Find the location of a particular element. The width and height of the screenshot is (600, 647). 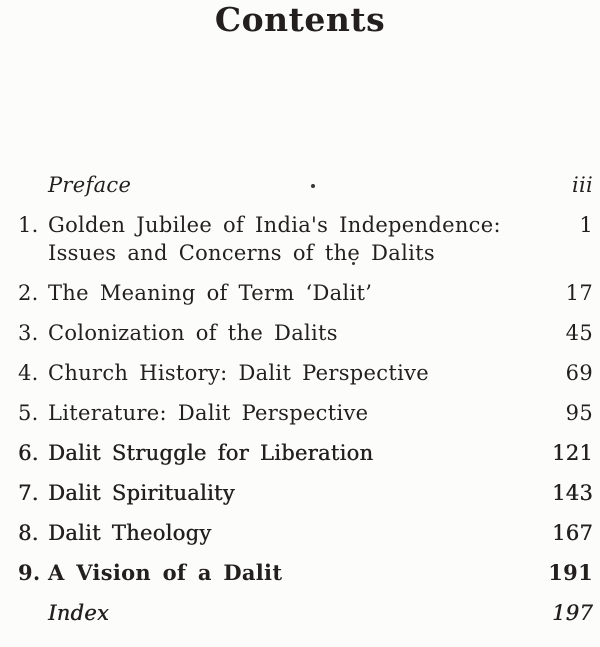

toc-row: 5. Literature: Dalit Perspective 95 is located at coordinates (305, 413).